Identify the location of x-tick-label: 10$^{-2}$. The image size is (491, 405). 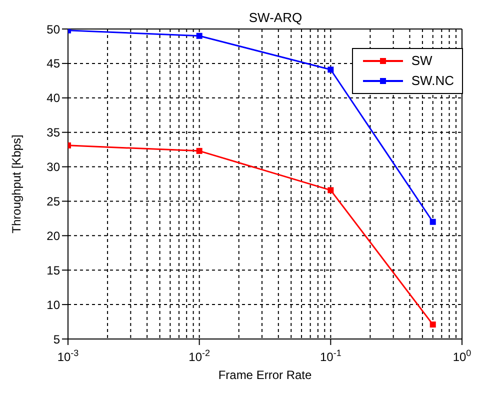
(199, 356).